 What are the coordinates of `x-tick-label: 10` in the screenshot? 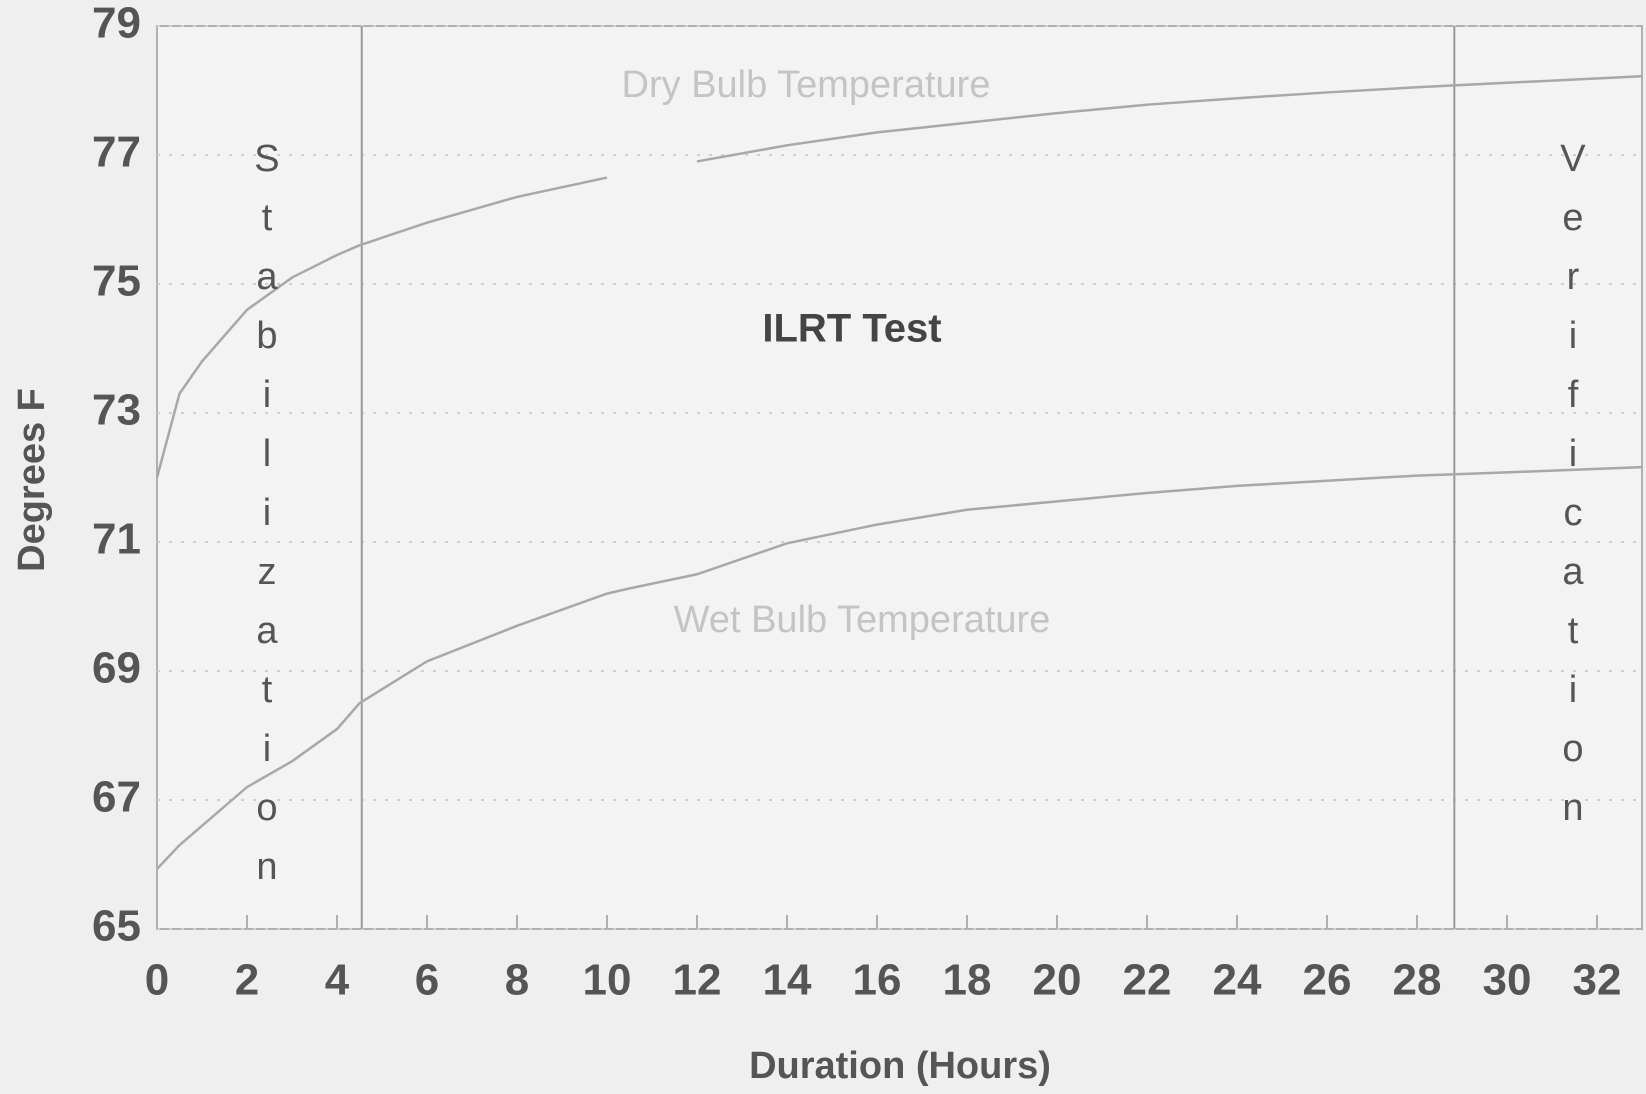 It's located at (607, 980).